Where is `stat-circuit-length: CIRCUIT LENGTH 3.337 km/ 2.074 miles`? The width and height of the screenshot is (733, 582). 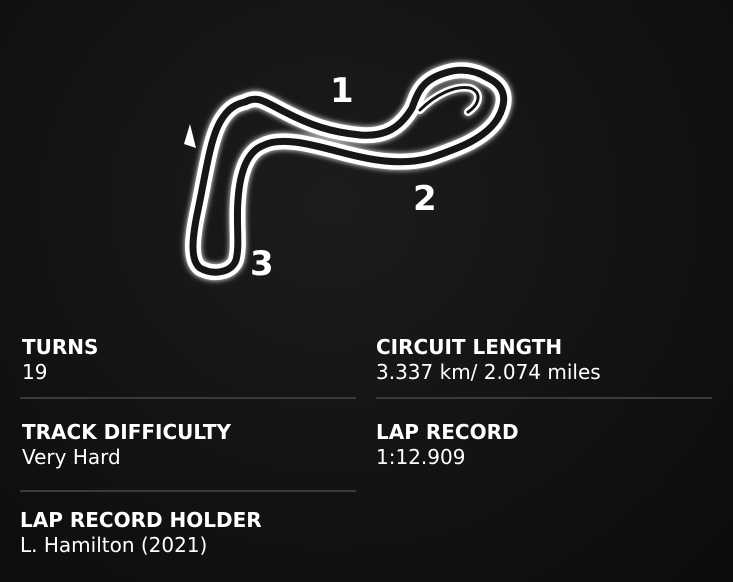 stat-circuit-length: CIRCUIT LENGTH 3.337 km/ 2.074 miles is located at coordinates (544, 360).